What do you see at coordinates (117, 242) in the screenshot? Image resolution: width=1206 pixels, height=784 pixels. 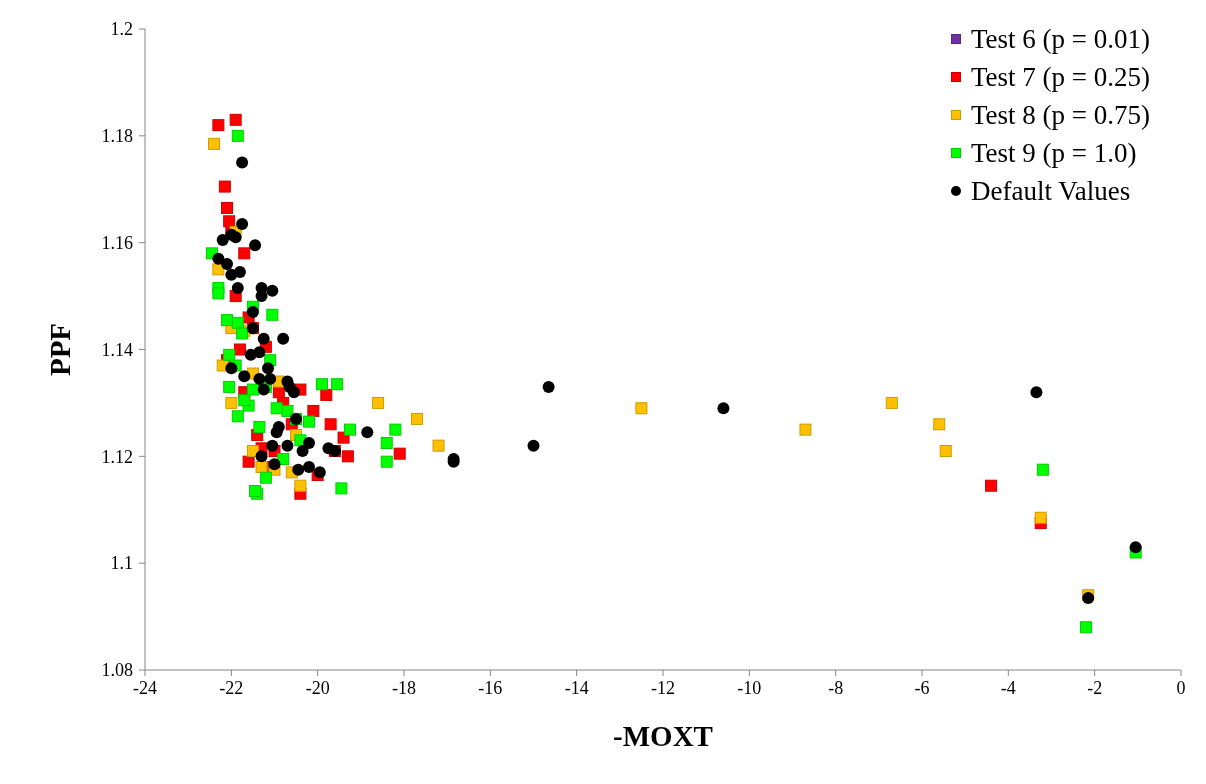 I see `y-tick-label: 1.16` at bounding box center [117, 242].